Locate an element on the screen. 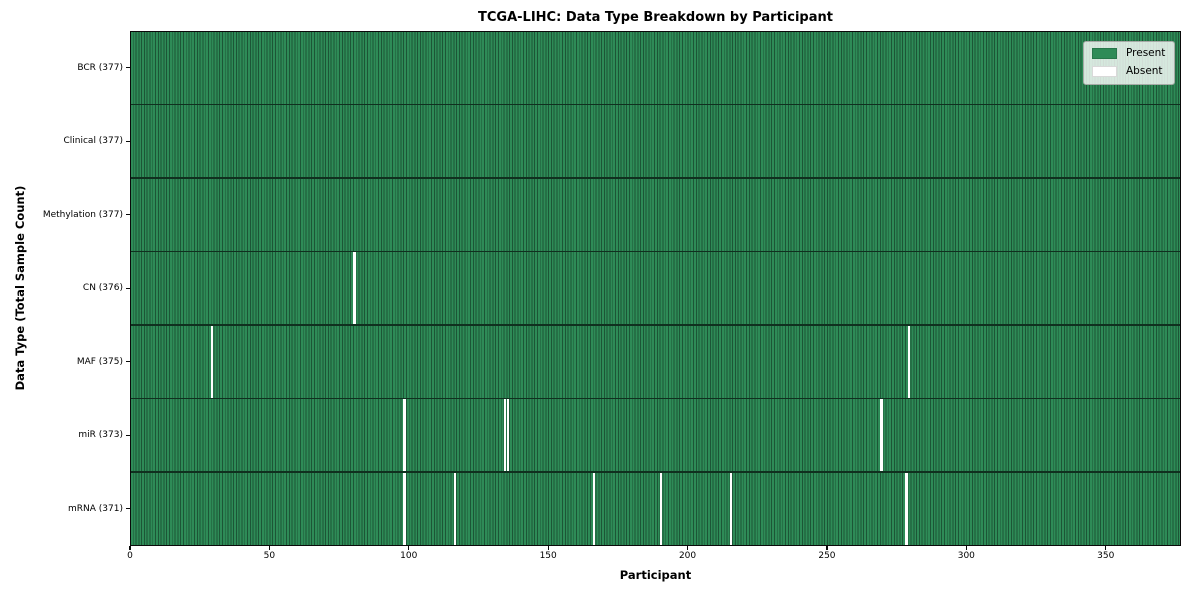 Image resolution: width=1200 pixels, height=600 pixels. y-tick-label-bcr: BCR (377) is located at coordinates (100, 67).